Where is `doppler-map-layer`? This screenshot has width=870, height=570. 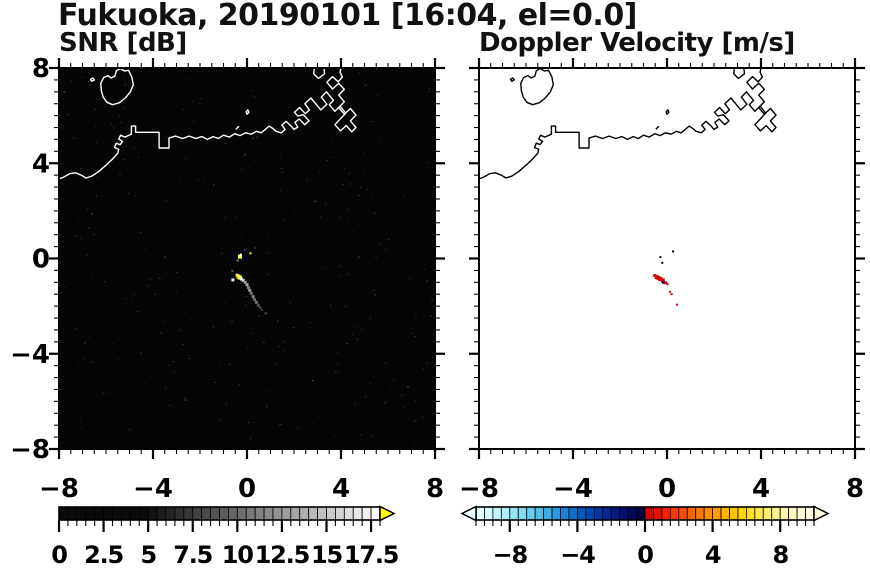 doppler-map-layer is located at coordinates (628, 124).